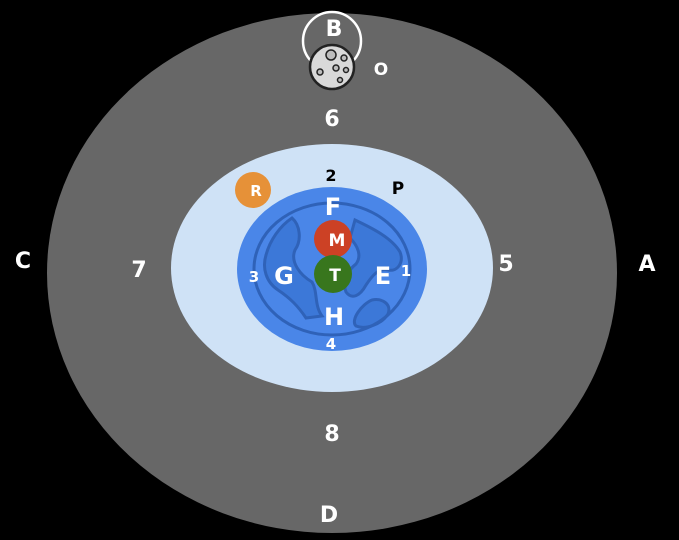 The image size is (679, 540). I want to click on label-g: G, so click(284, 276).